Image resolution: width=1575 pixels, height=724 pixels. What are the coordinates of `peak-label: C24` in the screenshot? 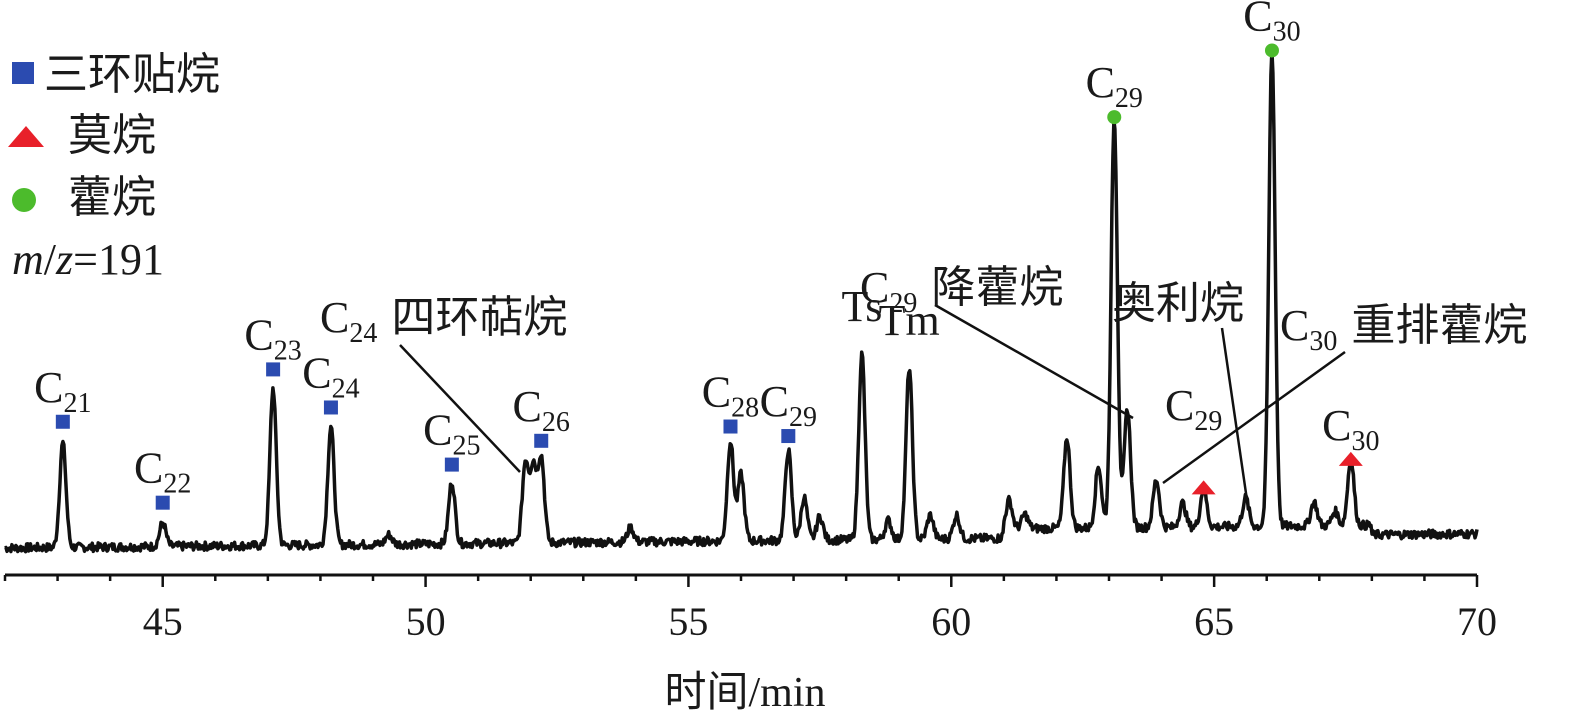 It's located at (330, 376).